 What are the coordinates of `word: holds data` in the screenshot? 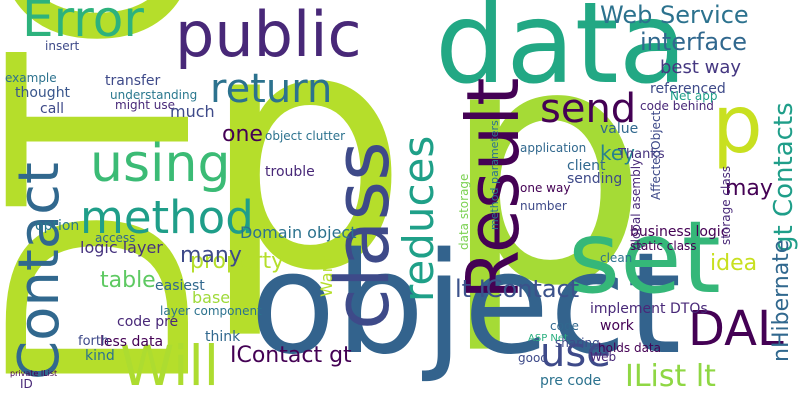 It's located at (629, 348).